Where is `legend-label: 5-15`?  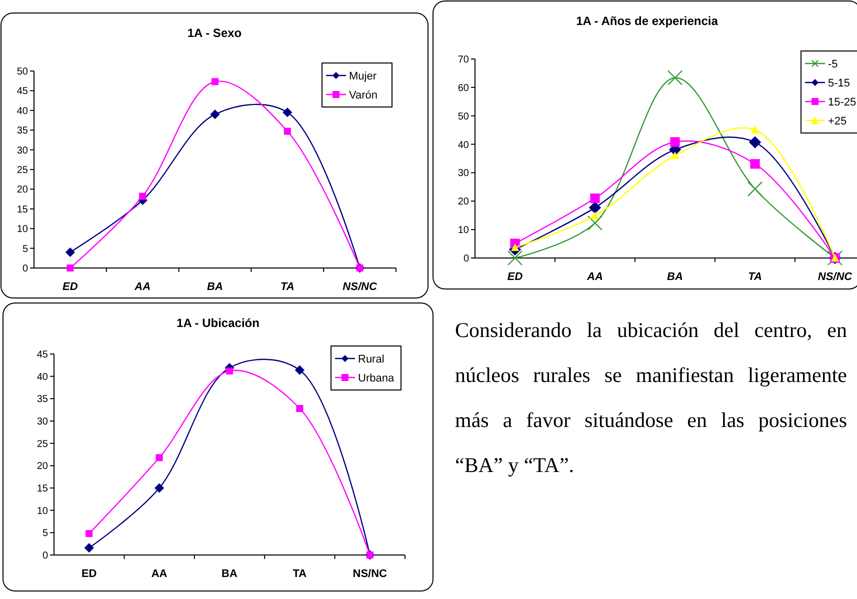
legend-label: 5-15 is located at coordinates (839, 83).